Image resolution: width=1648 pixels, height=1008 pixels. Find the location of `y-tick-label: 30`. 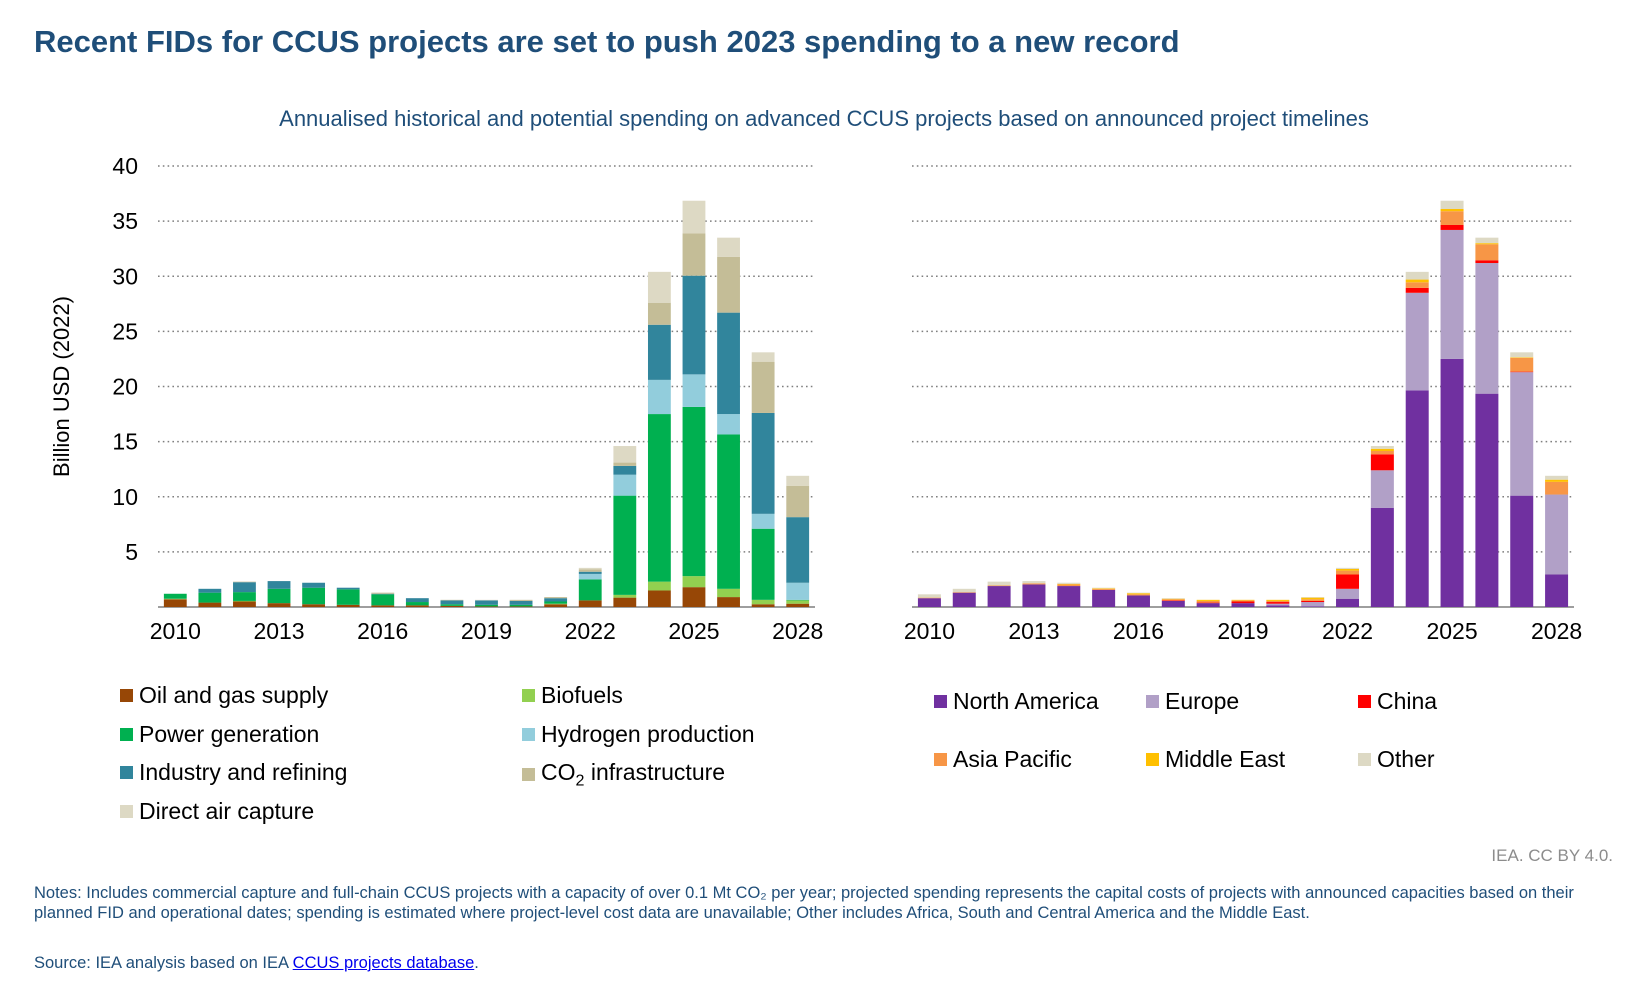

y-tick-label: 30 is located at coordinates (125, 276).